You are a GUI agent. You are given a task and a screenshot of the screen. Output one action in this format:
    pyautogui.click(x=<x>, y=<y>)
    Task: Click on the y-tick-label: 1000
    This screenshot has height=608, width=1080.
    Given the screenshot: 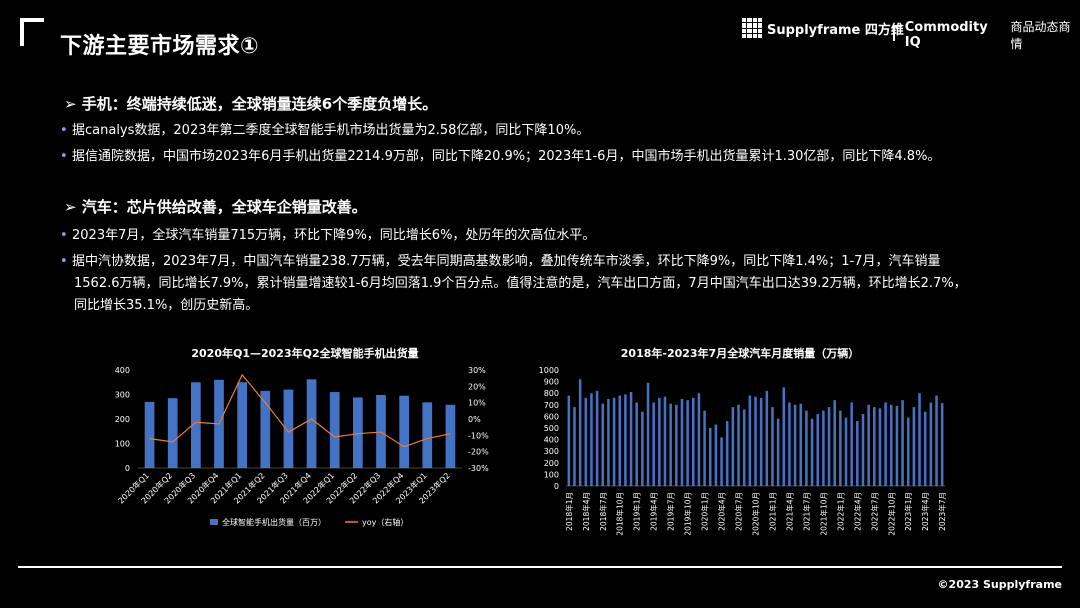 What is the action you would take?
    pyautogui.click(x=549, y=370)
    